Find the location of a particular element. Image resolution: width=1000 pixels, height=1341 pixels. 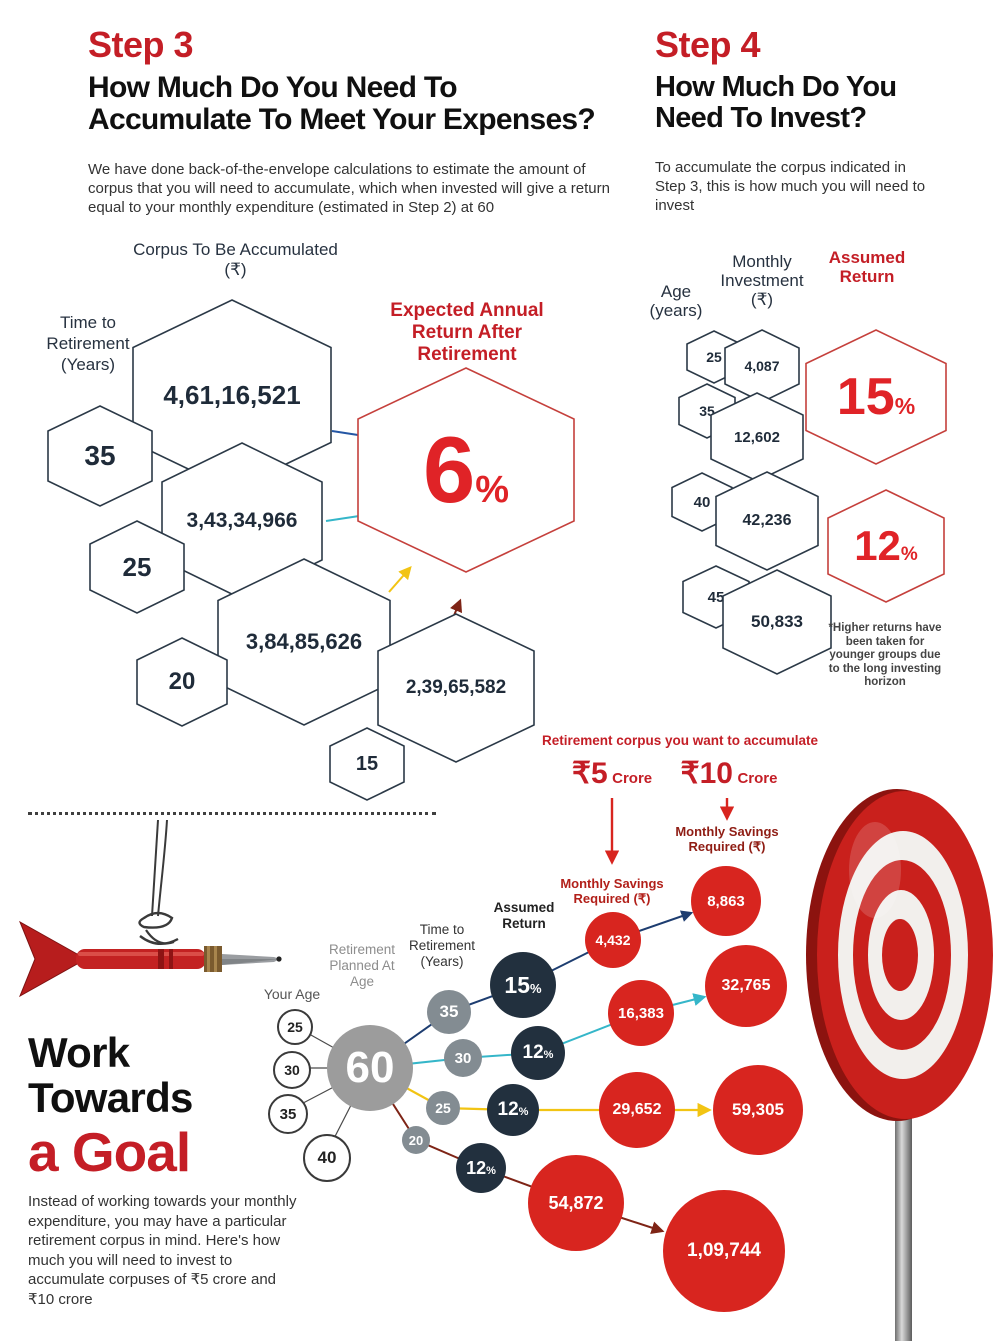

savings-value: 4,432 is located at coordinates (613, 940).